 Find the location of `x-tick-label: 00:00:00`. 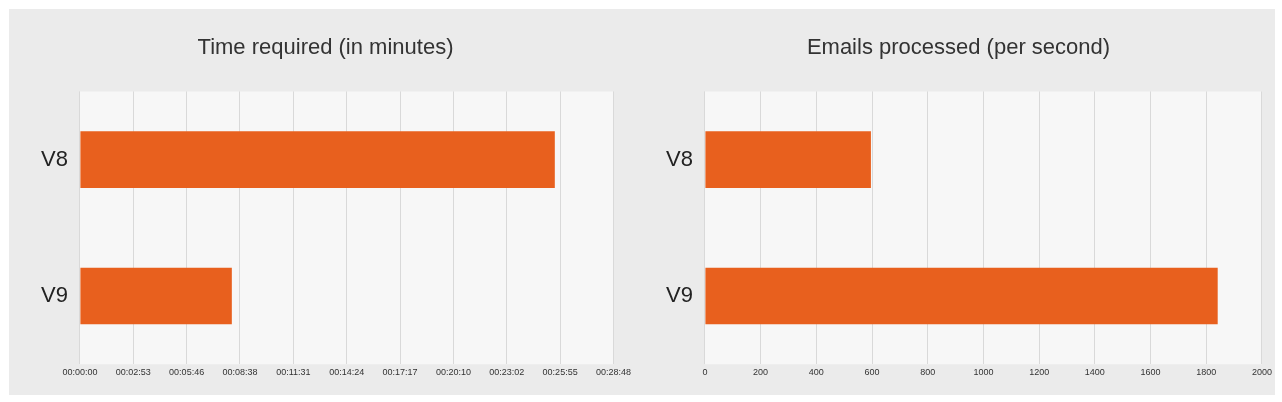

x-tick-label: 00:00:00 is located at coordinates (80, 372).